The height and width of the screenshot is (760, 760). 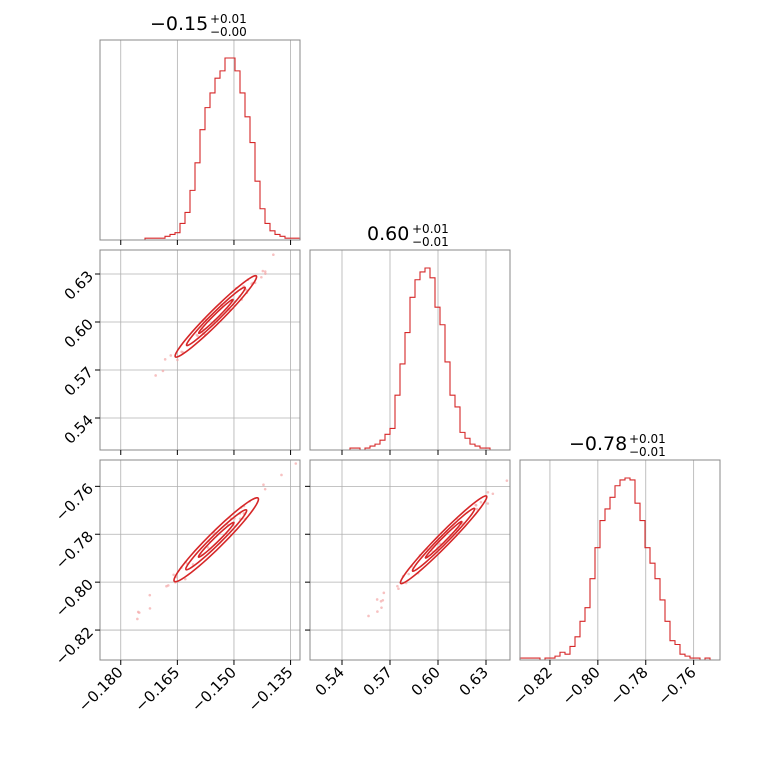 What do you see at coordinates (179, 24) in the screenshot?
I see `title-param-1: −0.15` at bounding box center [179, 24].